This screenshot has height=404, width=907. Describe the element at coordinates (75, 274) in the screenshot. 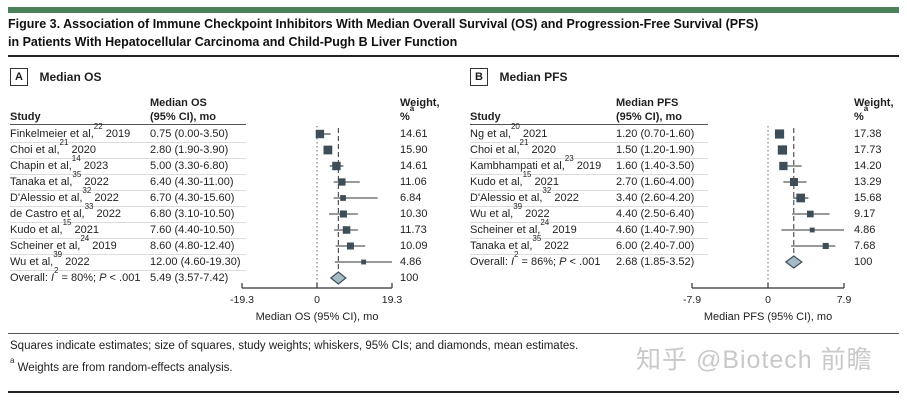

I see `study-label: Overall: I2 = 80%; P < .001` at that location.